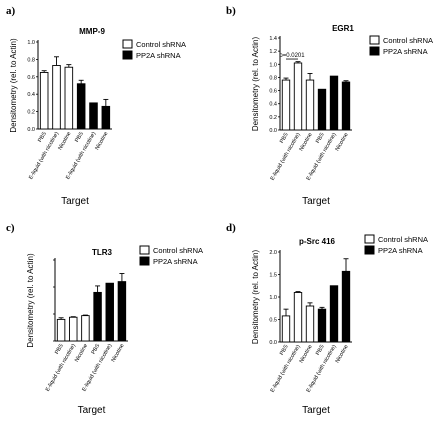  I want to click on y-tick-label: 0.5, so click(273, 321).